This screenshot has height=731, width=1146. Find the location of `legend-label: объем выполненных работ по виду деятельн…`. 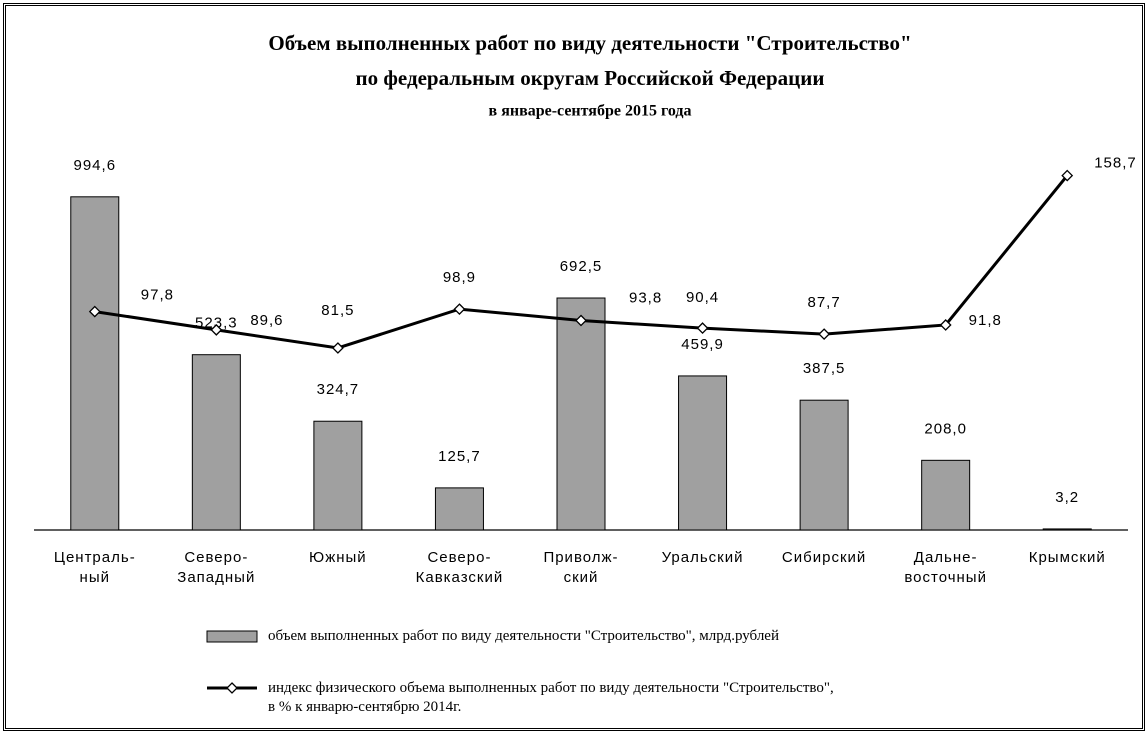

legend-label: объем выполненных работ по виду деятельн… is located at coordinates (523, 636).